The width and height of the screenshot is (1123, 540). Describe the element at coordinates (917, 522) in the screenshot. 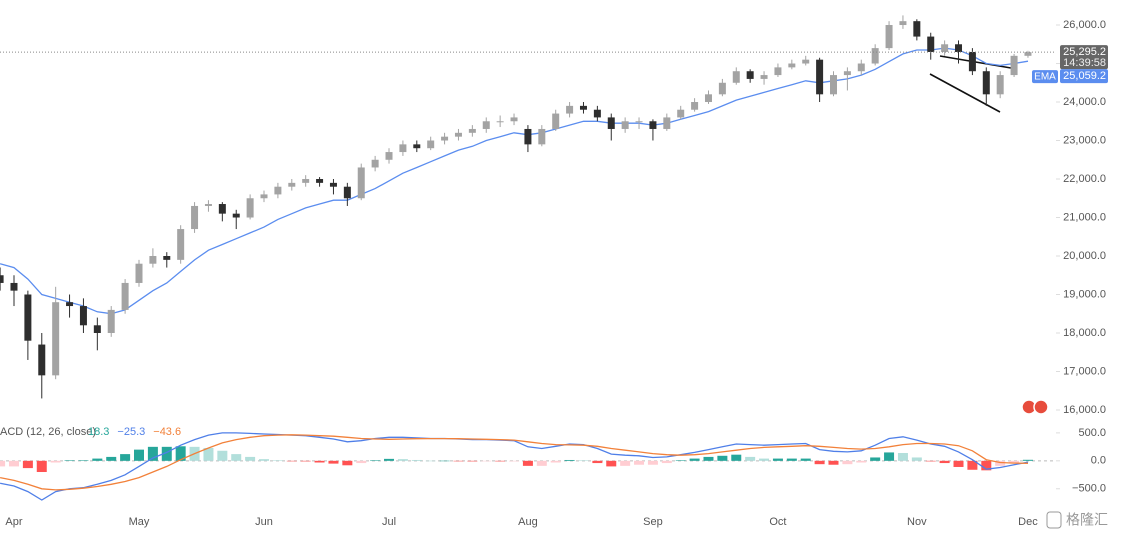

I see `x-tick-label: Nov` at that location.